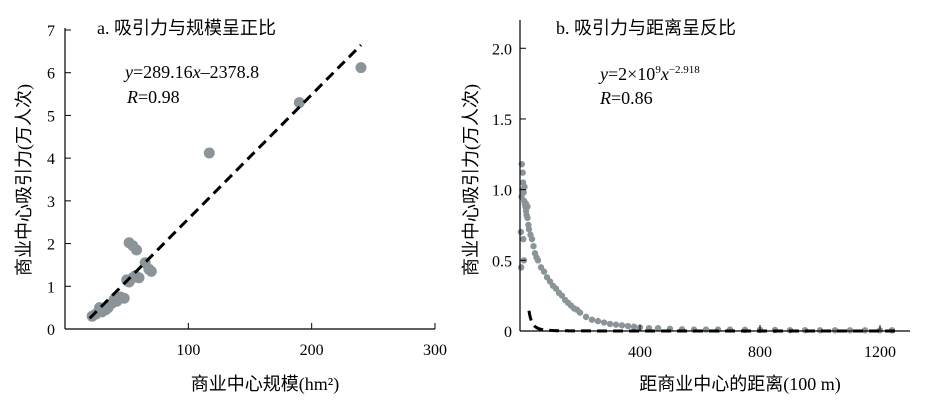  Describe the element at coordinates (159, 97) in the screenshot. I see `chart-a-r-num: =0.98` at that location.